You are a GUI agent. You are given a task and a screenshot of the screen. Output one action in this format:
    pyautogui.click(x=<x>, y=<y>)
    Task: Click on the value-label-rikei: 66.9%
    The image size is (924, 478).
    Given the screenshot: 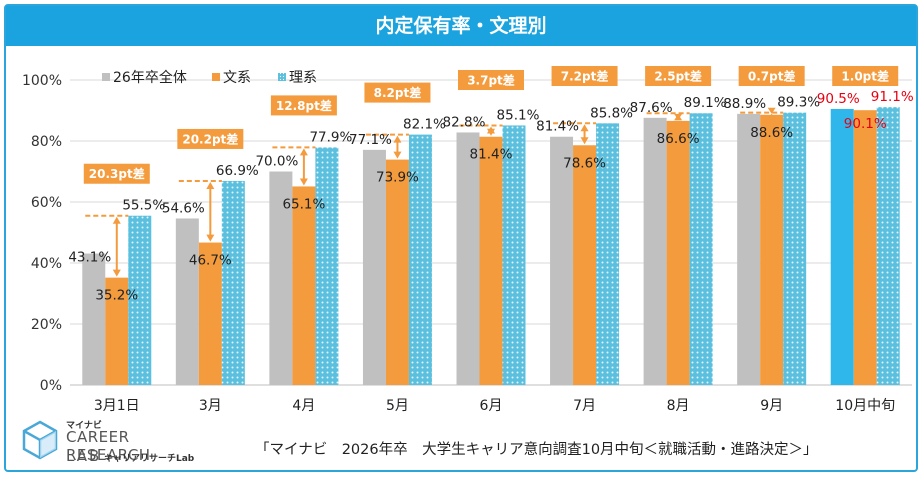 What is the action you would take?
    pyautogui.click(x=237, y=171)
    